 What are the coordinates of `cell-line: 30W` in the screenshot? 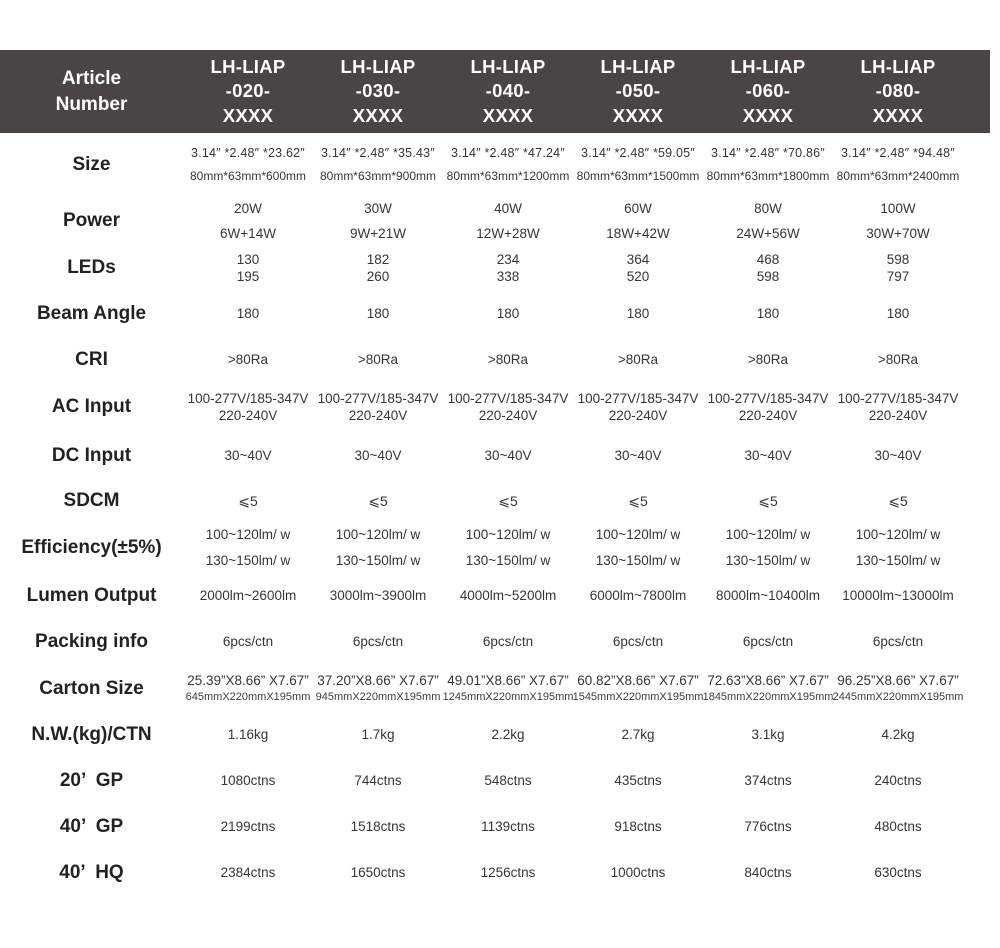 It's located at (378, 208).